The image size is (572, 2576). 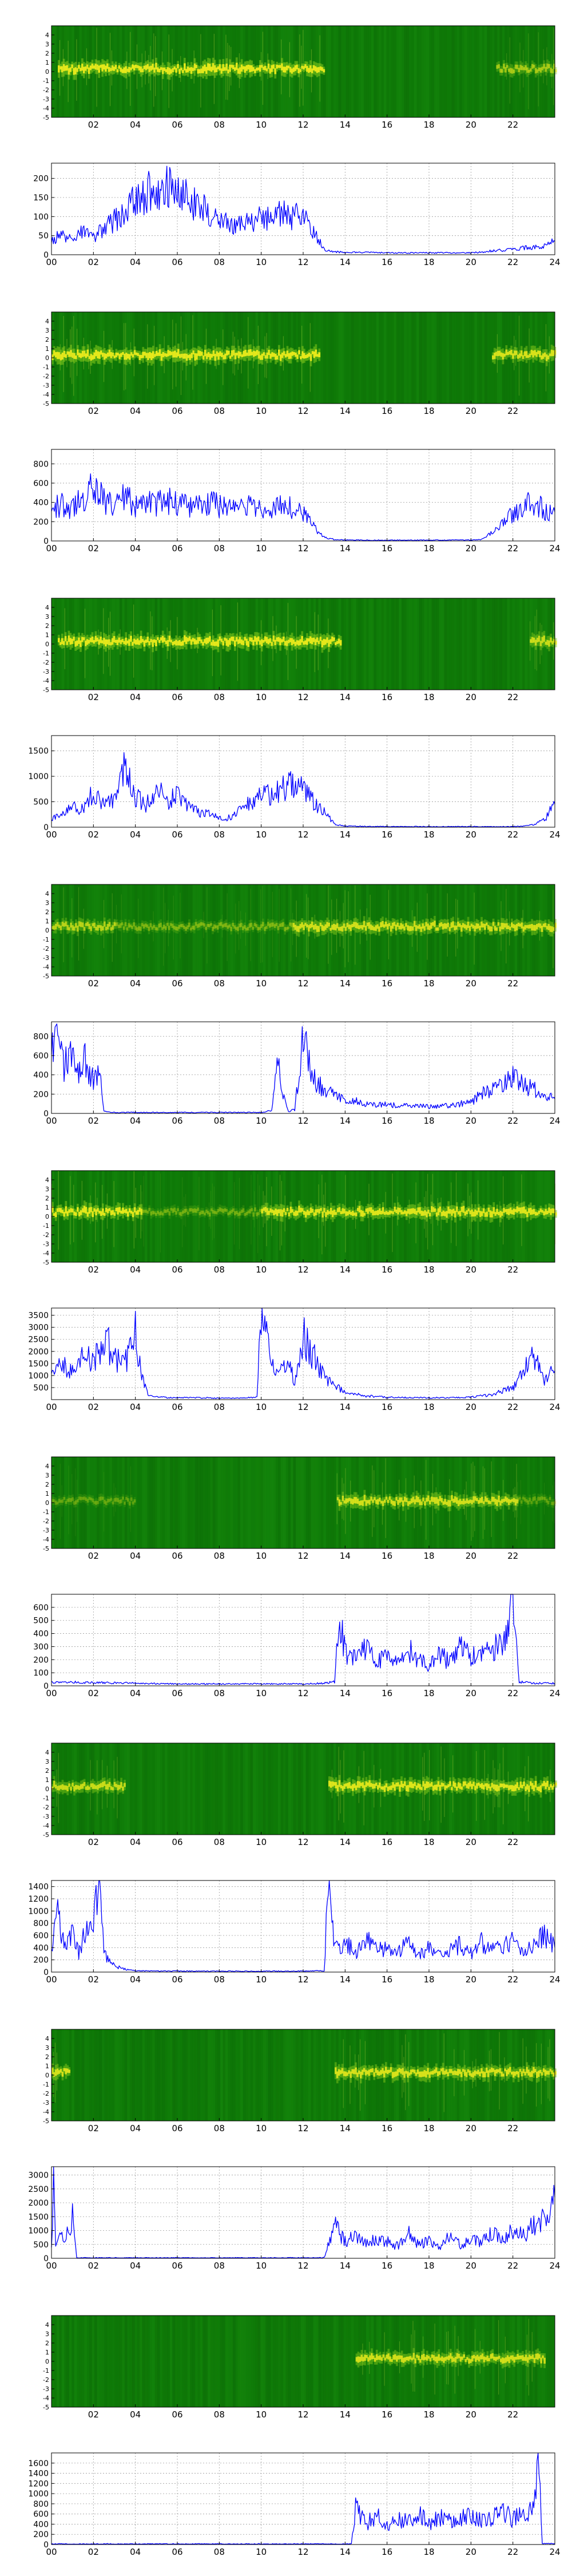 I want to click on x-tick-label: 02, so click(x=93, y=1121).